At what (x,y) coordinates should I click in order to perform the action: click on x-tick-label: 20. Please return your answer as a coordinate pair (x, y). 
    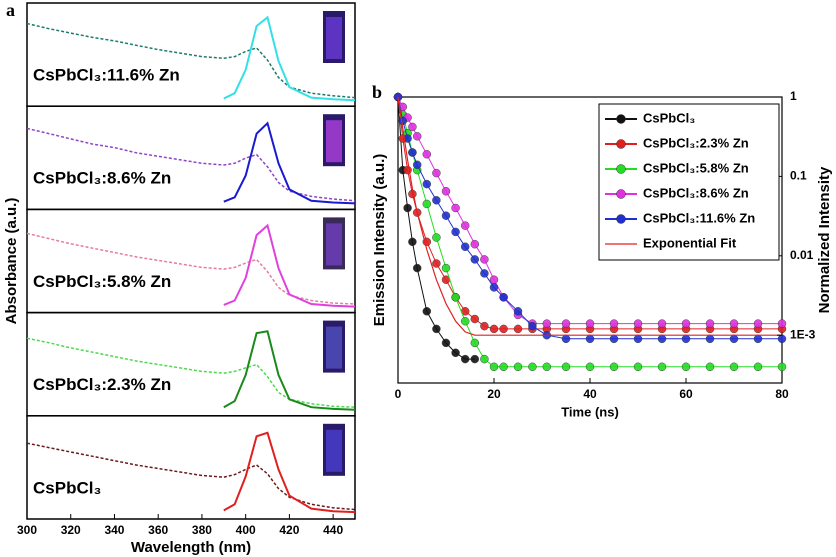
    Looking at the image, I should click on (494, 394).